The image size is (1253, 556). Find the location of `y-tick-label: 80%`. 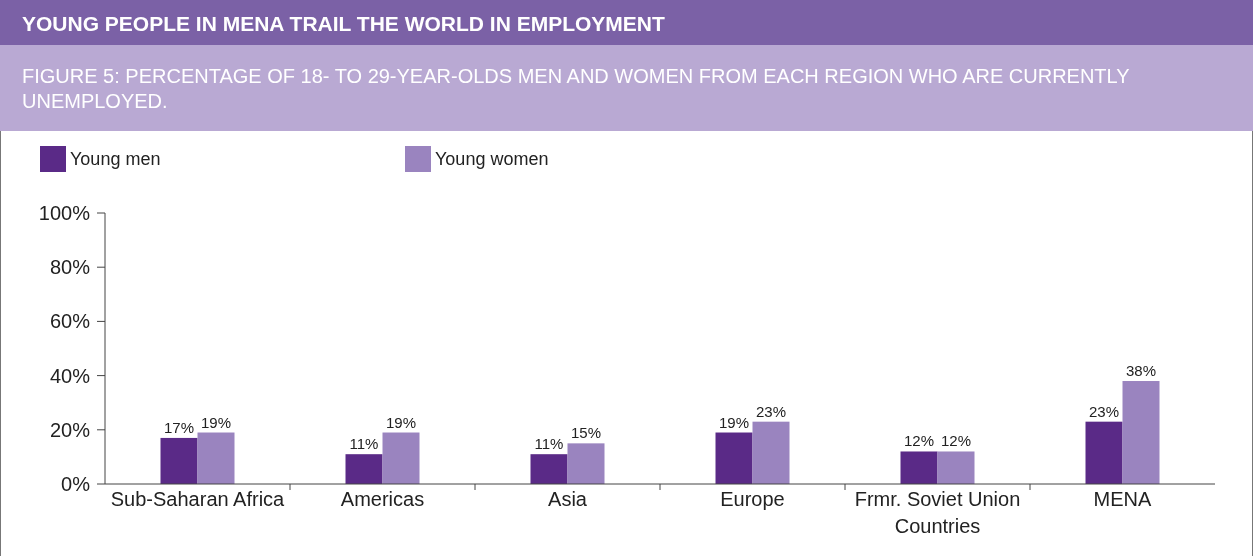

y-tick-label: 80% is located at coordinates (70, 267).